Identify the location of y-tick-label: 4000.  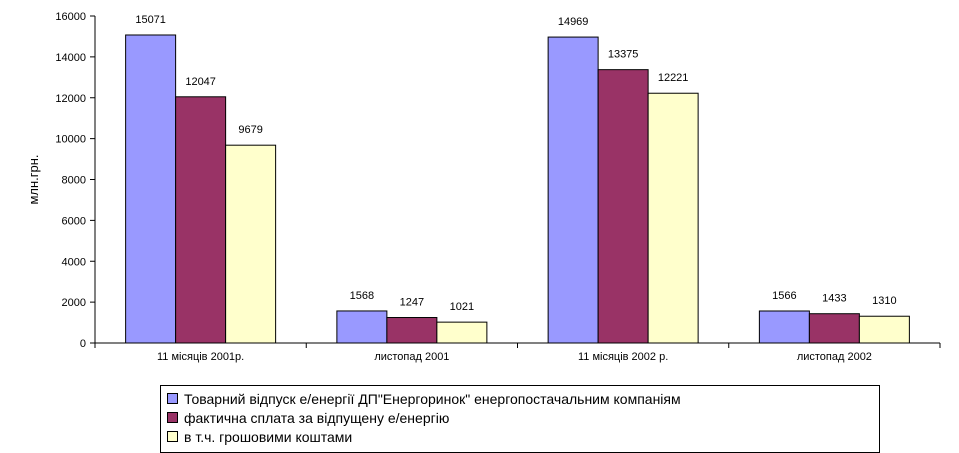
(74, 262).